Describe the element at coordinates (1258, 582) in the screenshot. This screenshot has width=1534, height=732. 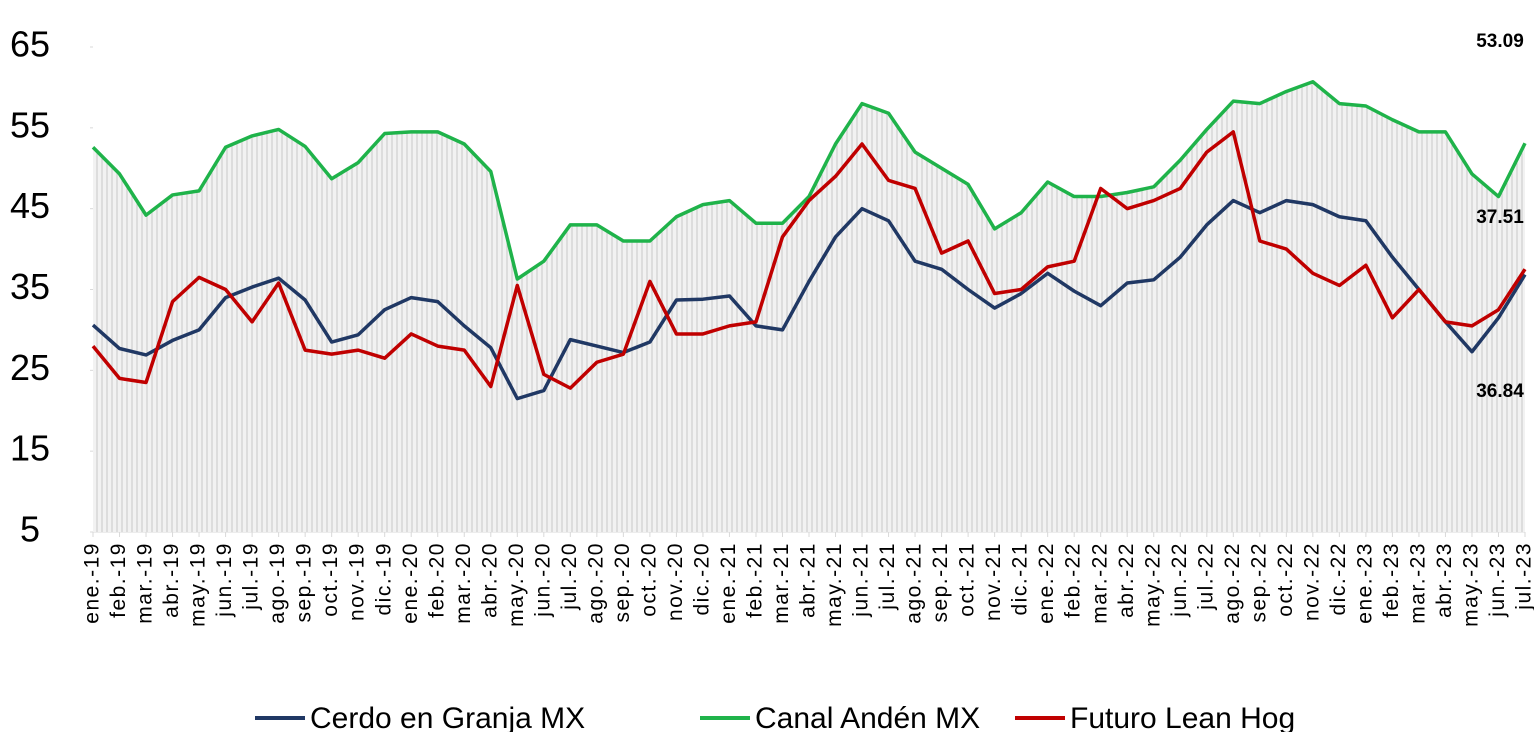
I see `x-tick-label: sep.-22` at that location.